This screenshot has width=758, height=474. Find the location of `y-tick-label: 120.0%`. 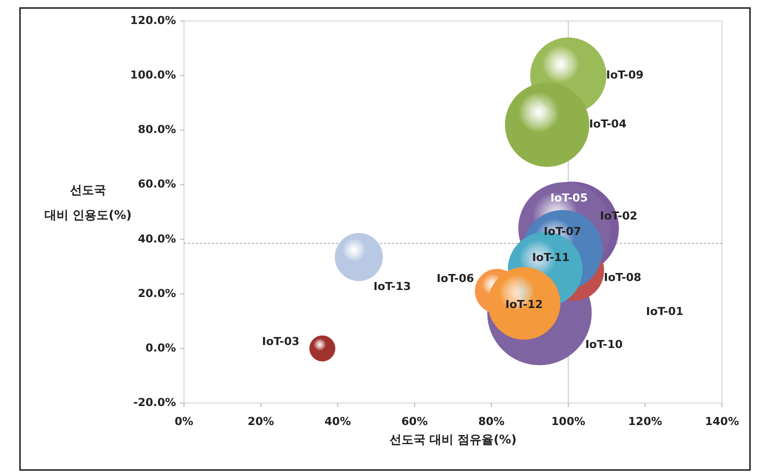

y-tick-label: 120.0% is located at coordinates (153, 21).